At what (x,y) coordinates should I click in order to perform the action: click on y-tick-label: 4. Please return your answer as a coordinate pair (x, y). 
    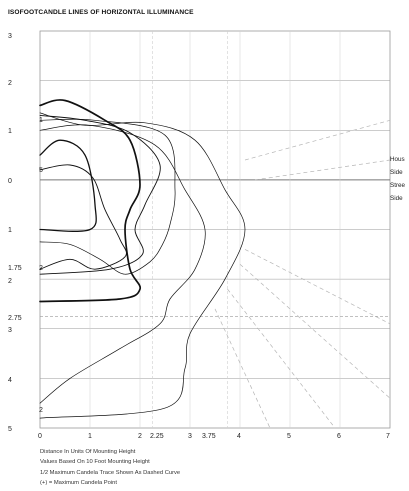
    Looking at the image, I should click on (10, 380).